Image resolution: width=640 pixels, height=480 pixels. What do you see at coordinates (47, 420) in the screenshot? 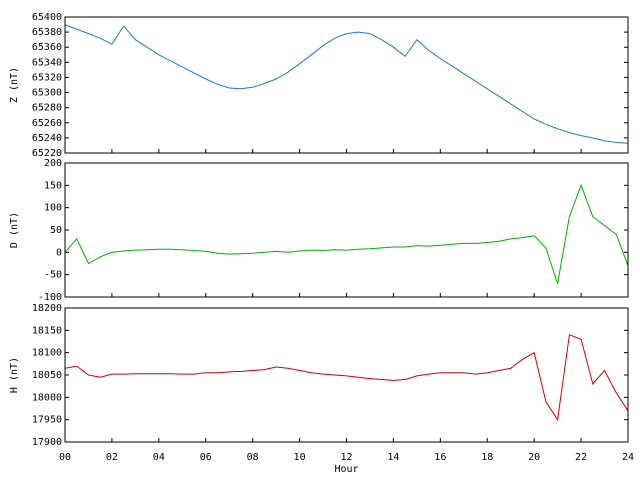
I see `y-tick-label: 17950` at bounding box center [47, 420].